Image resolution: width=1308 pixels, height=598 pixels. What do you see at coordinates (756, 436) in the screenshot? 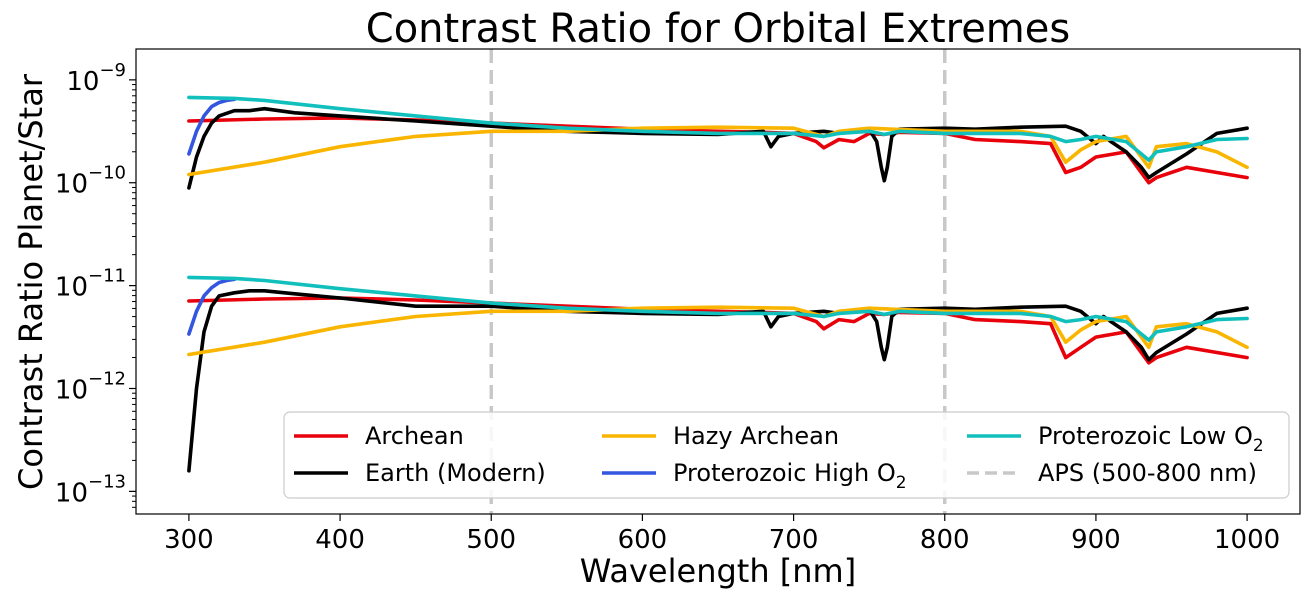
I see `legend-label: Hazy Archean` at bounding box center [756, 436].